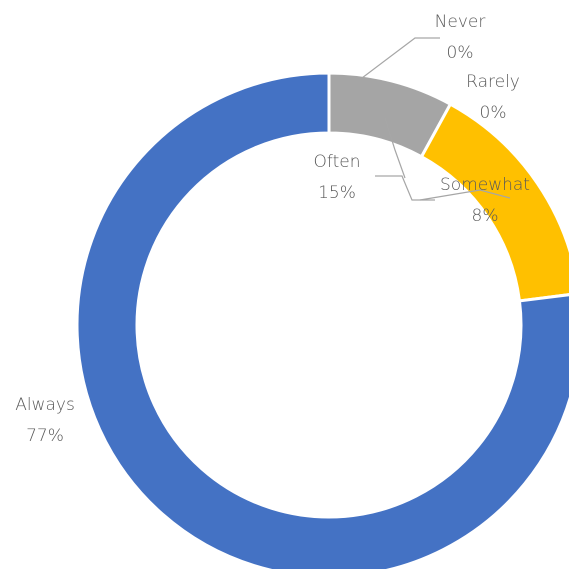 Image resolution: width=569 pixels, height=569 pixels. Describe the element at coordinates (337, 193) in the screenshot. I see `value-label: 15%` at that location.